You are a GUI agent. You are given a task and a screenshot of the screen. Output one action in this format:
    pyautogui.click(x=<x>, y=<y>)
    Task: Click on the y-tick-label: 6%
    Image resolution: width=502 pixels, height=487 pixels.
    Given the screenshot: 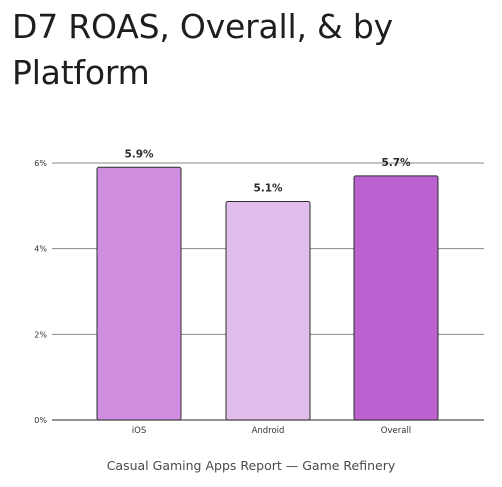 What is the action you would take?
    pyautogui.click(x=40, y=163)
    